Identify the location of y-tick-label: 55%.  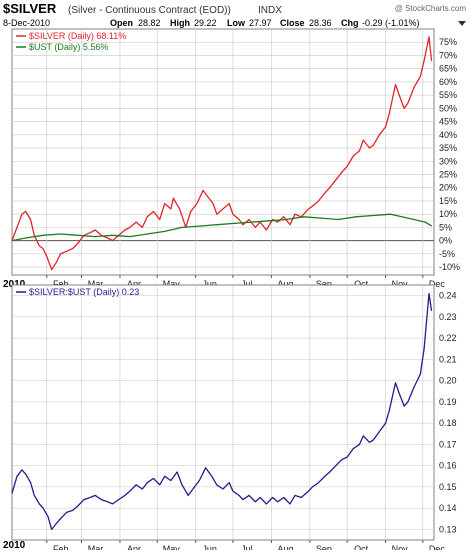
(448, 95).